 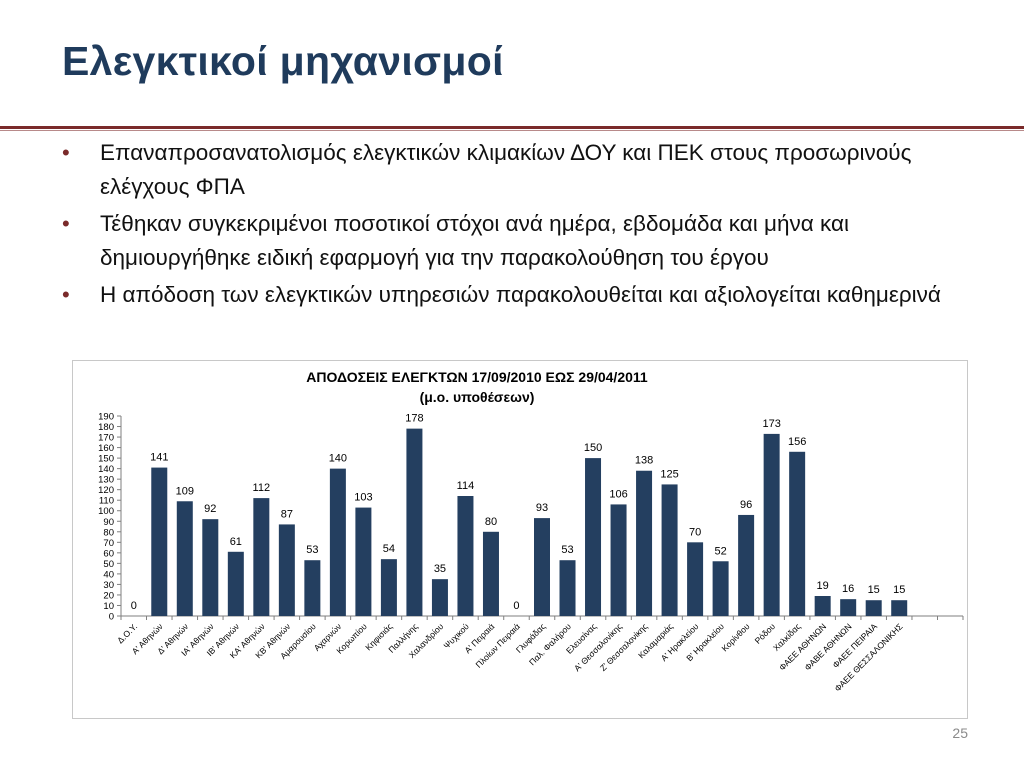 I want to click on data-label: 103, so click(x=363, y=498).